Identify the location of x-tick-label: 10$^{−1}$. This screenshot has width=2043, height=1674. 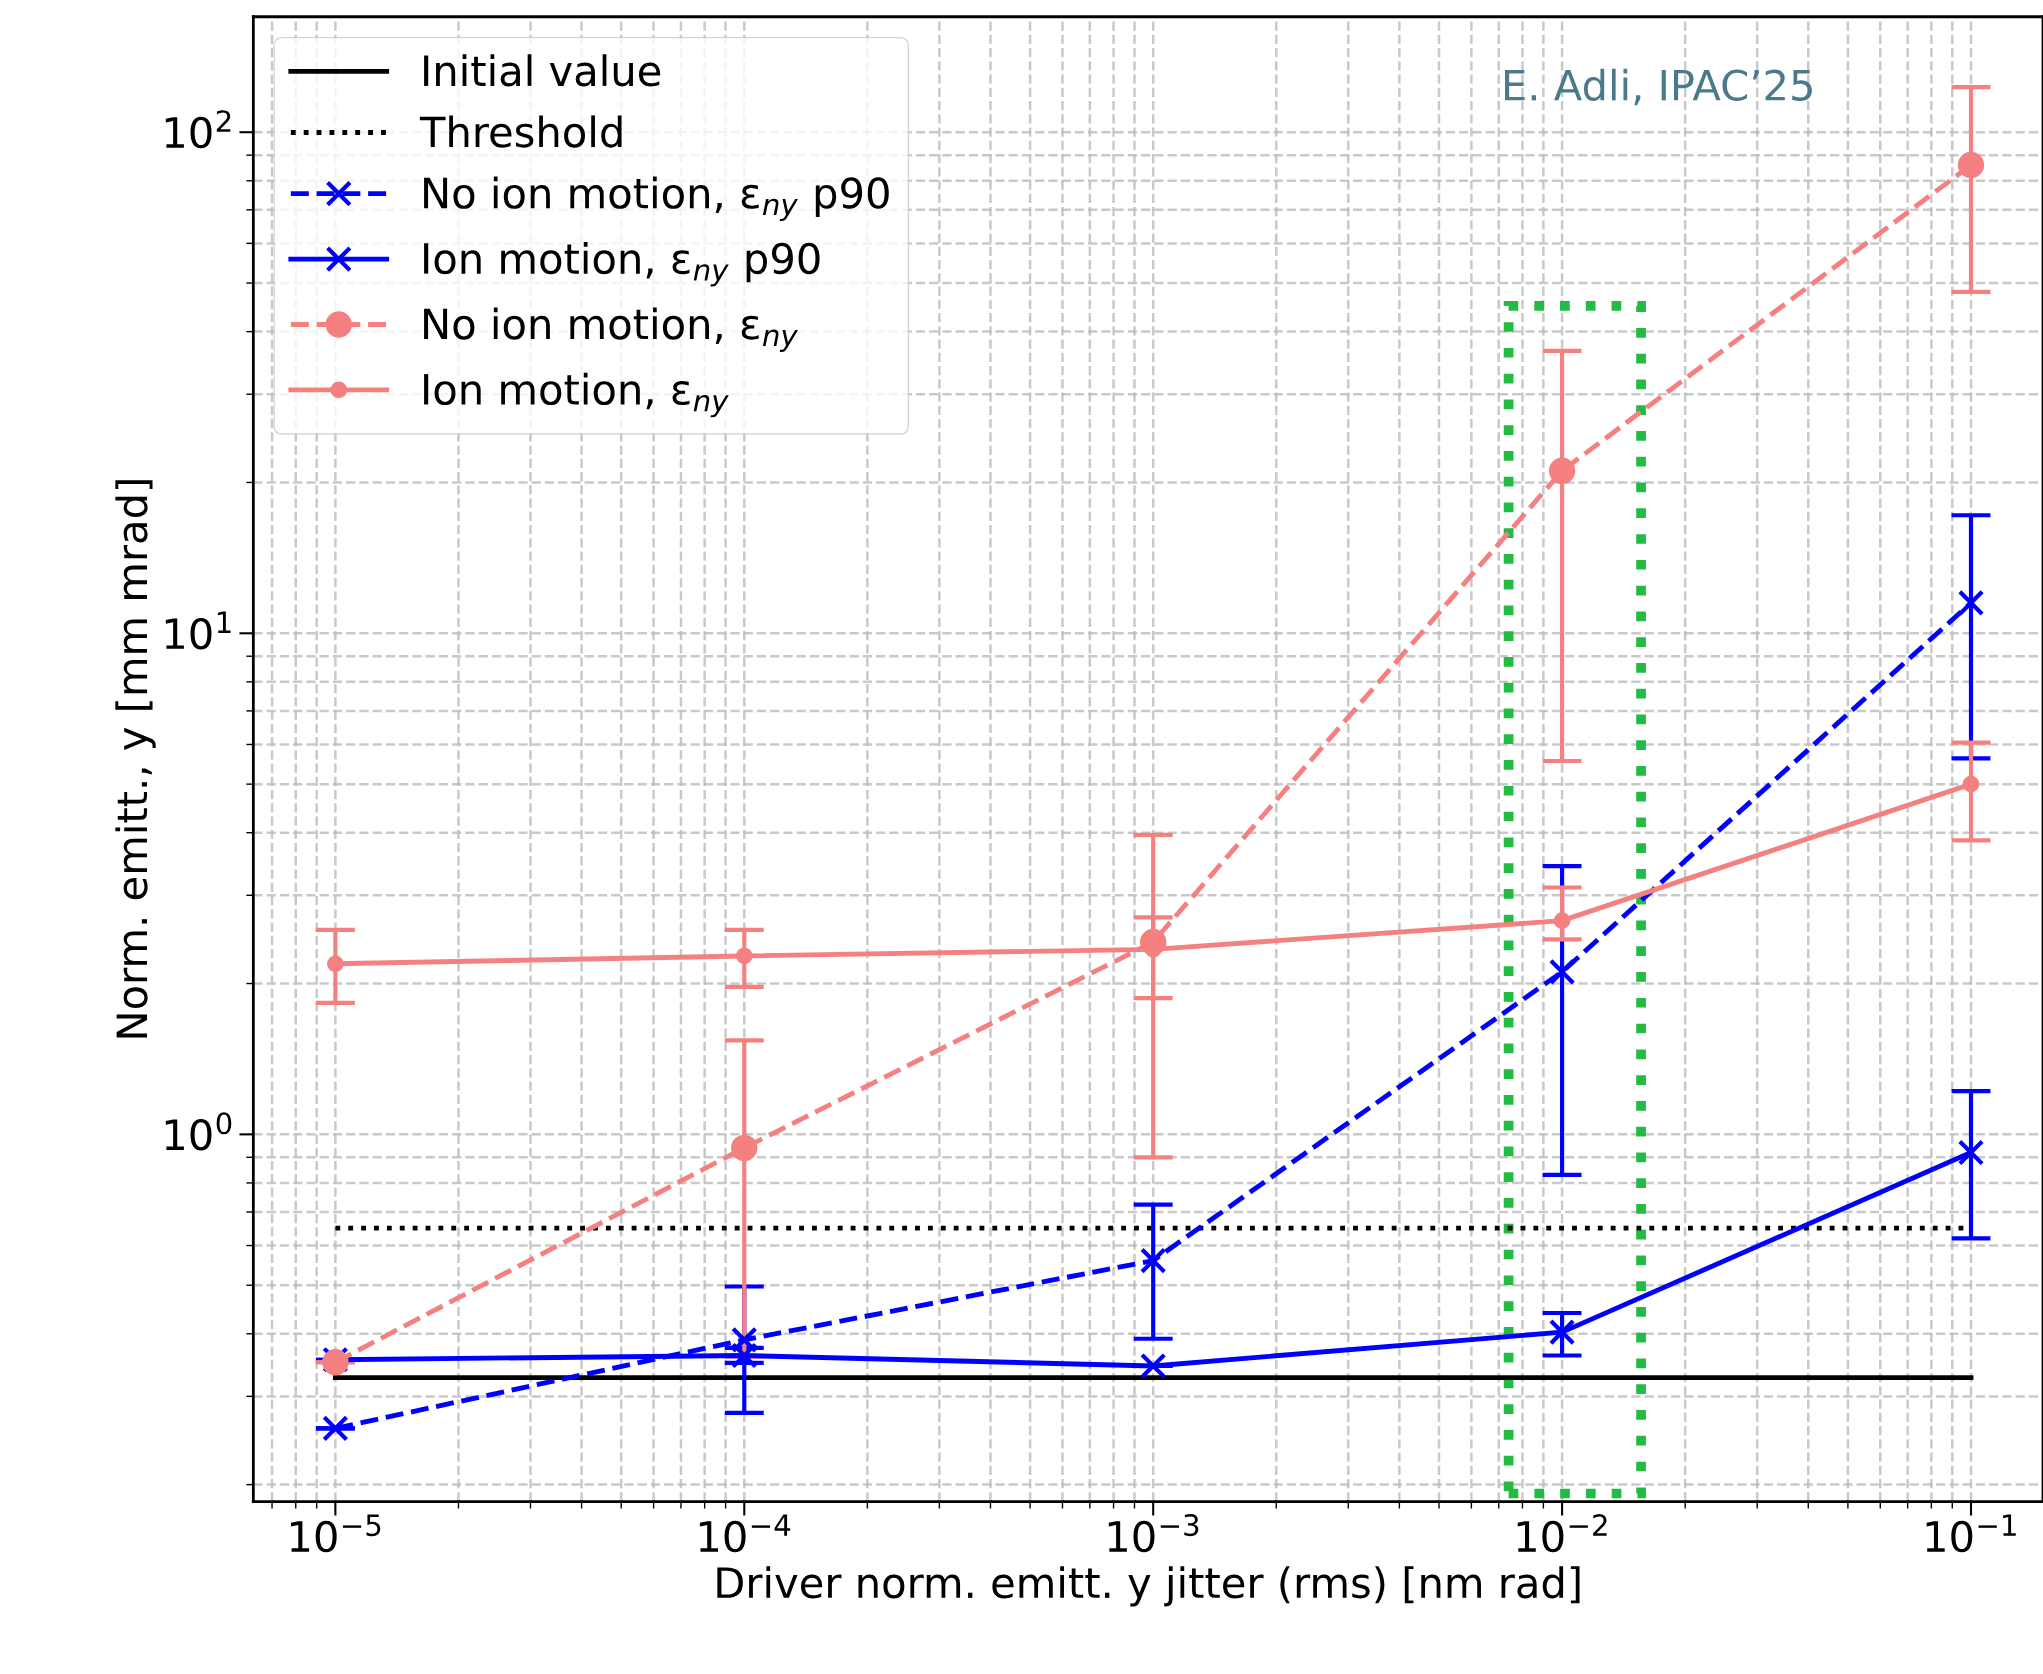
(1971, 1533).